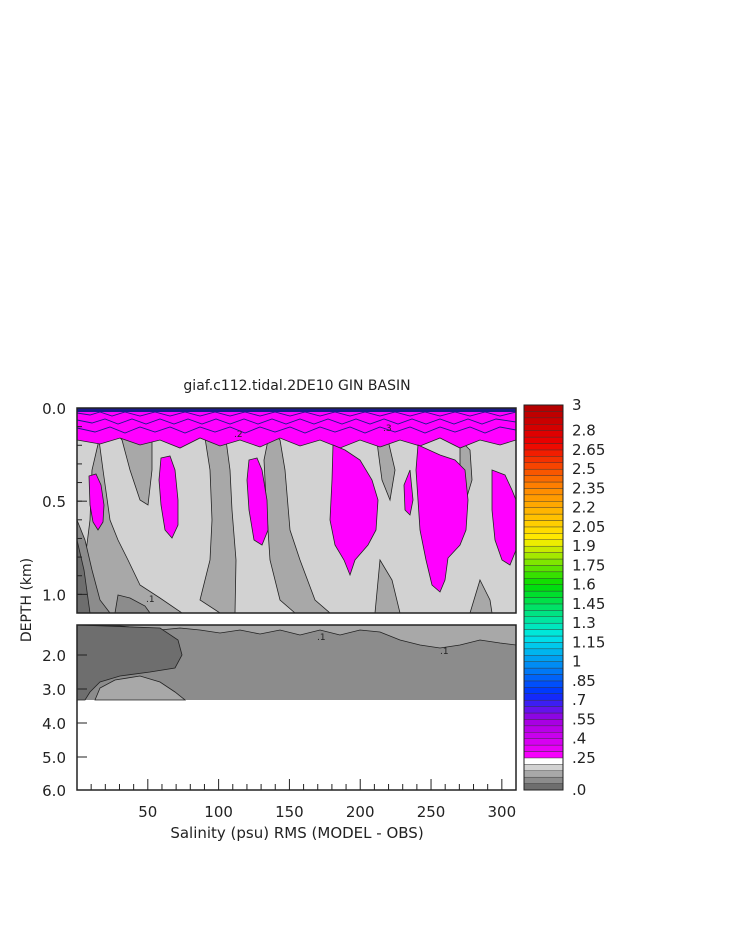 This screenshot has width=733, height=945. Describe the element at coordinates (130, 663) in the screenshot. I see `lower-deepgray-left` at that location.